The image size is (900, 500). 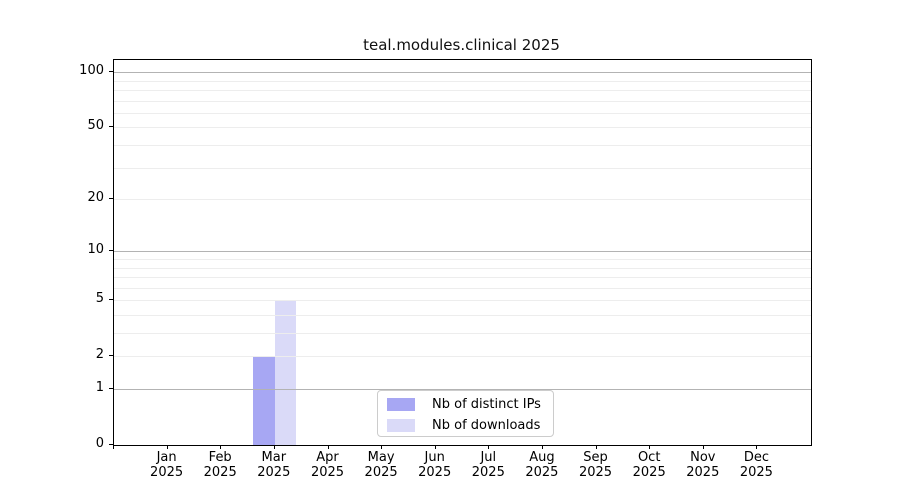 What do you see at coordinates (264, 400) in the screenshot?
I see `bar-mar-s0` at bounding box center [264, 400].